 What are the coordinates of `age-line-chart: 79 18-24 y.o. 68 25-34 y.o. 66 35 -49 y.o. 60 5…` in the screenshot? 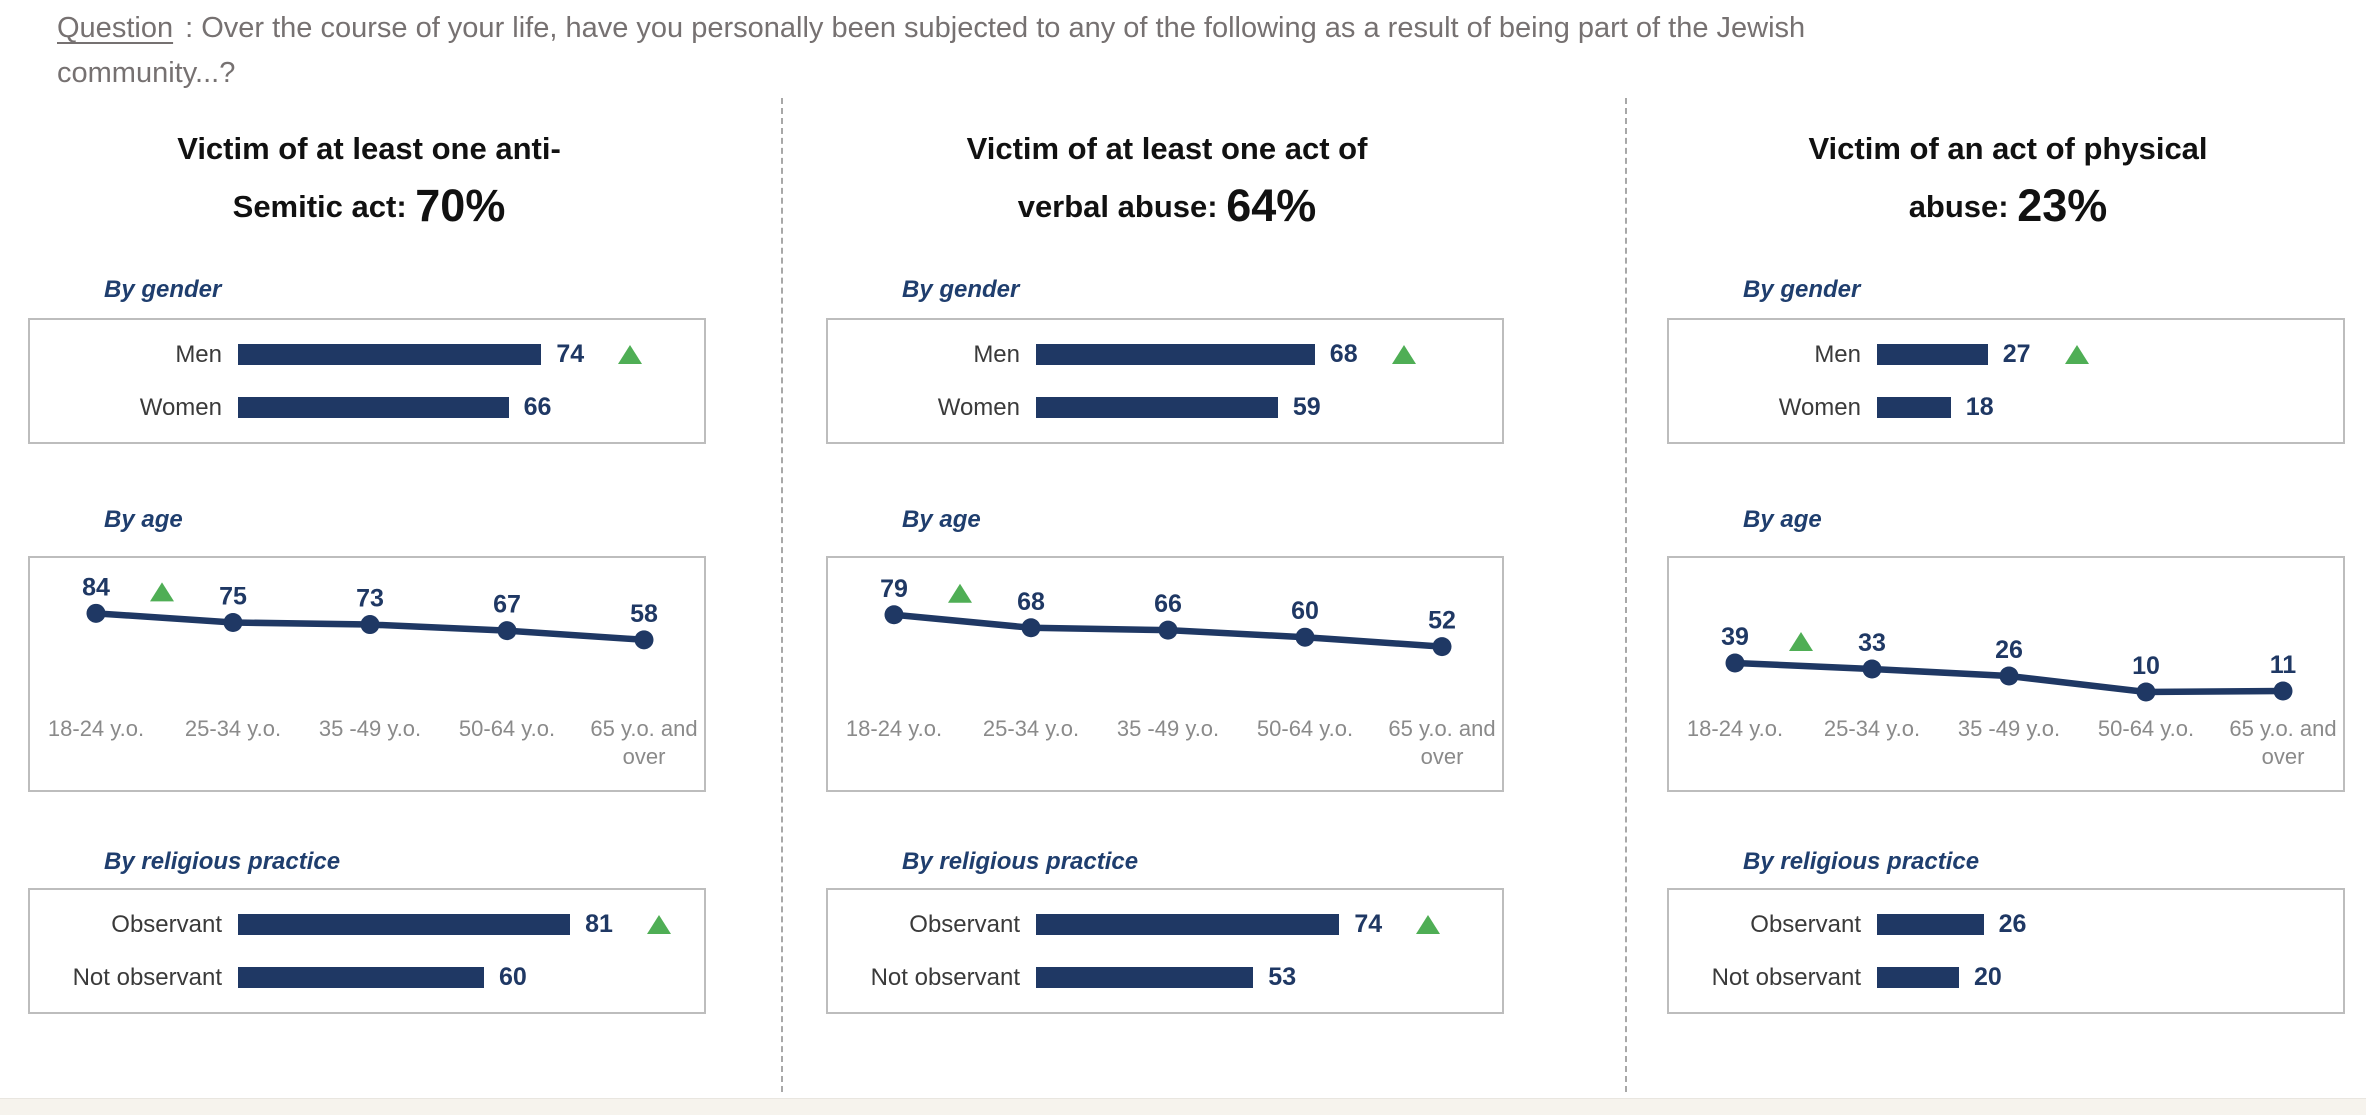 It's located at (1171, 672).